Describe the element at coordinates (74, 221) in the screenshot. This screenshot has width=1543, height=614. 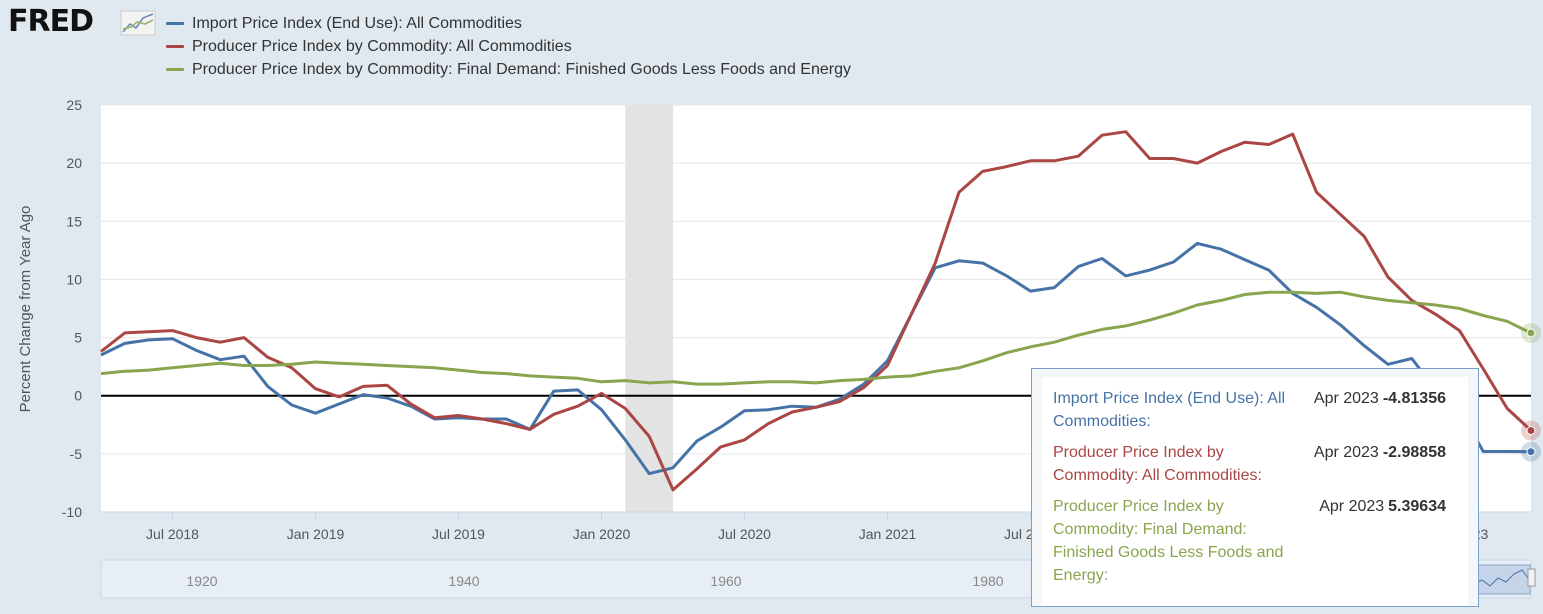
I see `y-tick-label: 15` at that location.